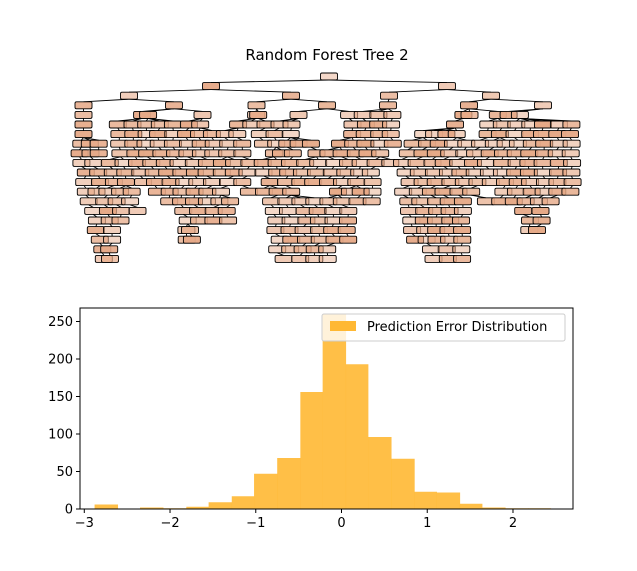 This screenshot has height=571, width=637. I want to click on y-tick-label: 150, so click(60, 397).